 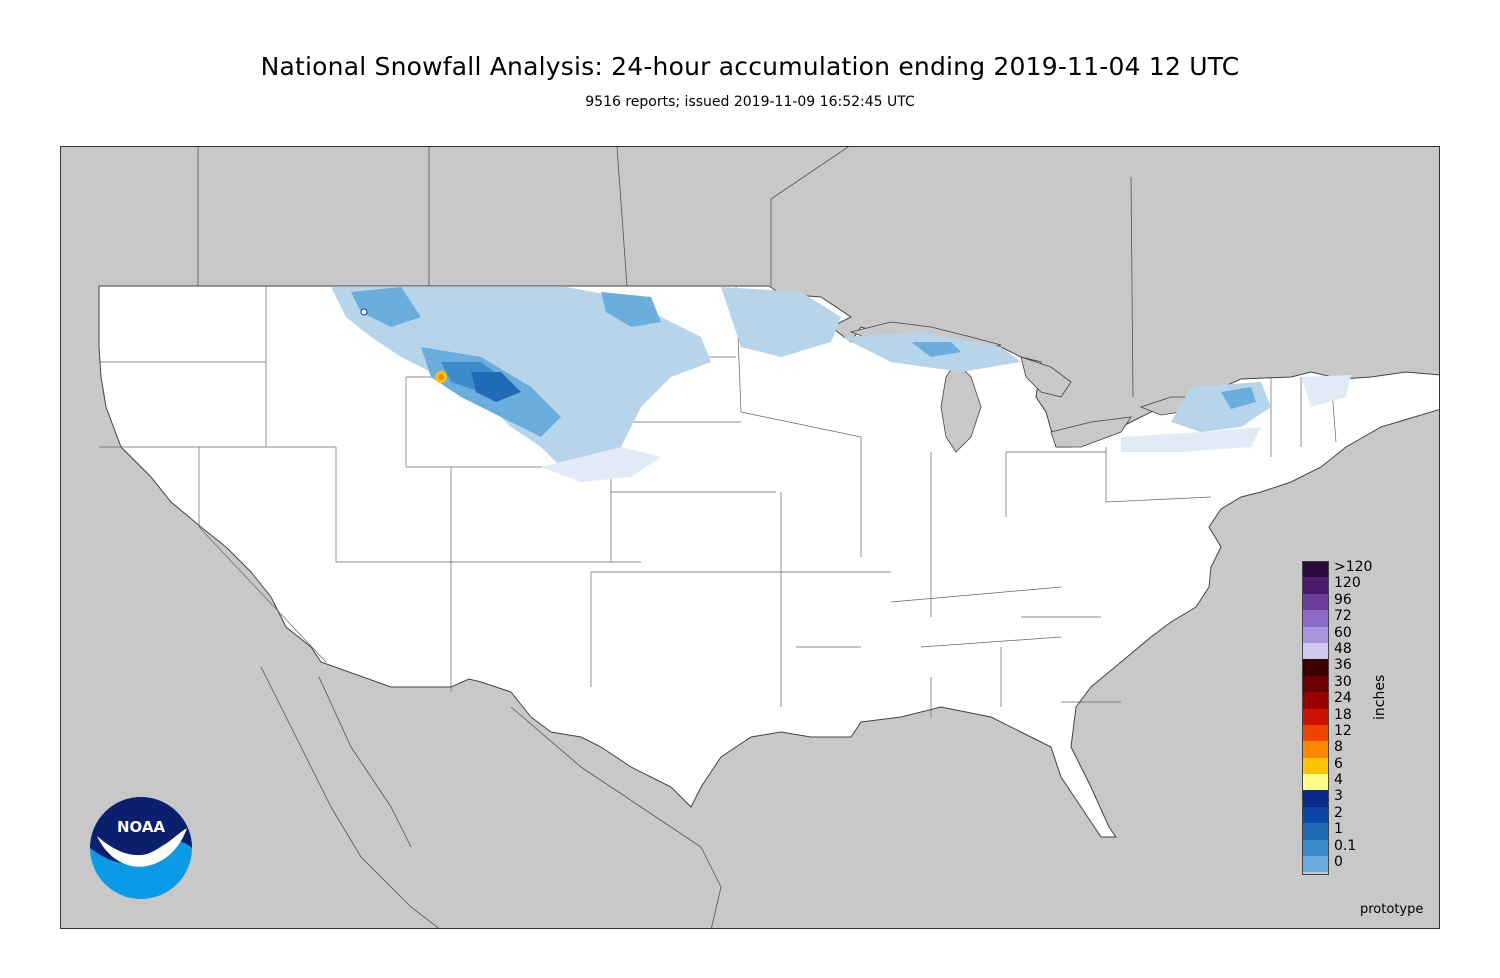 What do you see at coordinates (1392, 909) in the screenshot?
I see `prototype-note: prototype` at bounding box center [1392, 909].